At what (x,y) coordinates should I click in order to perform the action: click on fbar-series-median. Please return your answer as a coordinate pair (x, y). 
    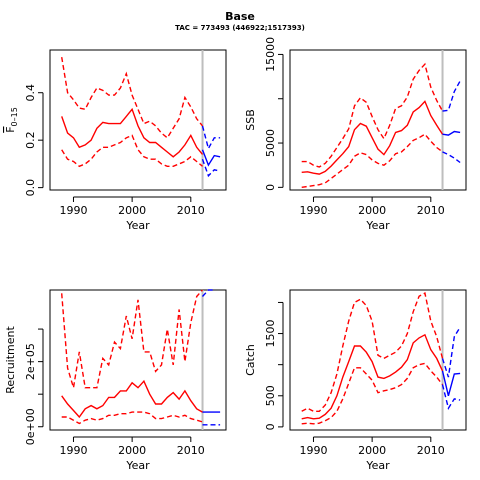
    Looking at the image, I should click on (132, 132).